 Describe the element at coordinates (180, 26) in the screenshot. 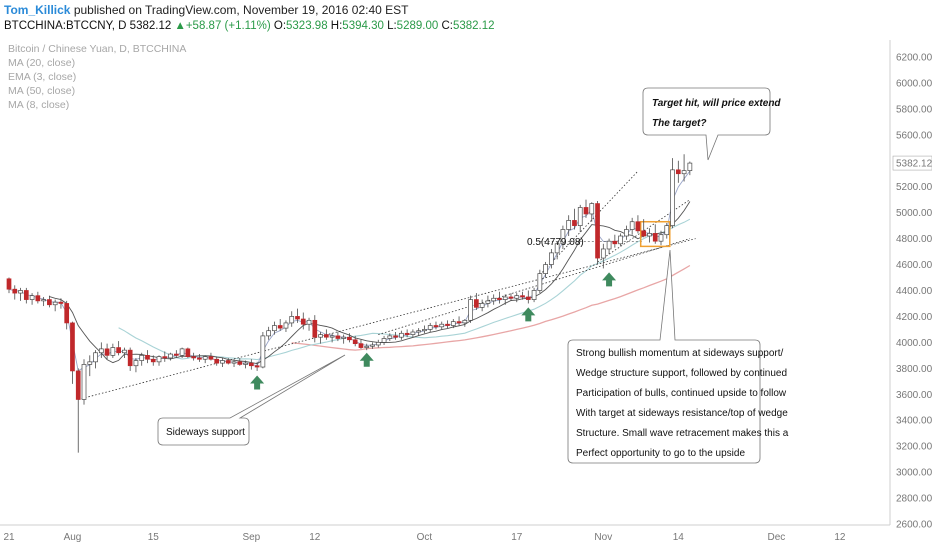

I see `change-arrow-icon: ▲` at that location.